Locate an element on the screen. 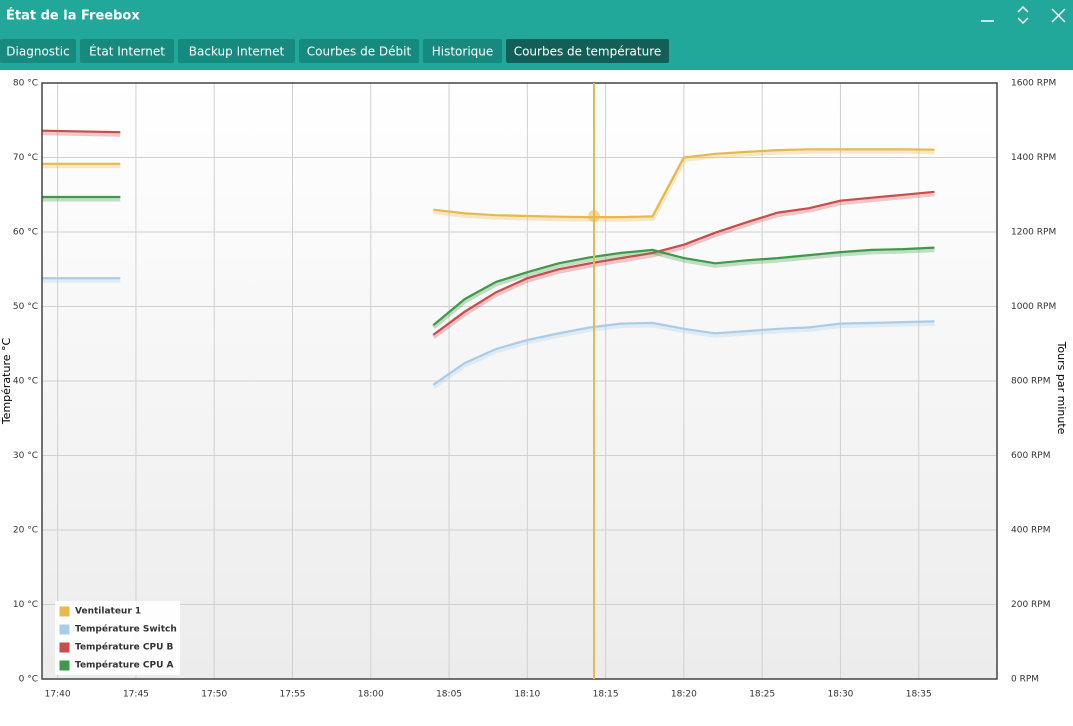 The height and width of the screenshot is (726, 1073). y-tick-label: 20 °C is located at coordinates (25, 531).